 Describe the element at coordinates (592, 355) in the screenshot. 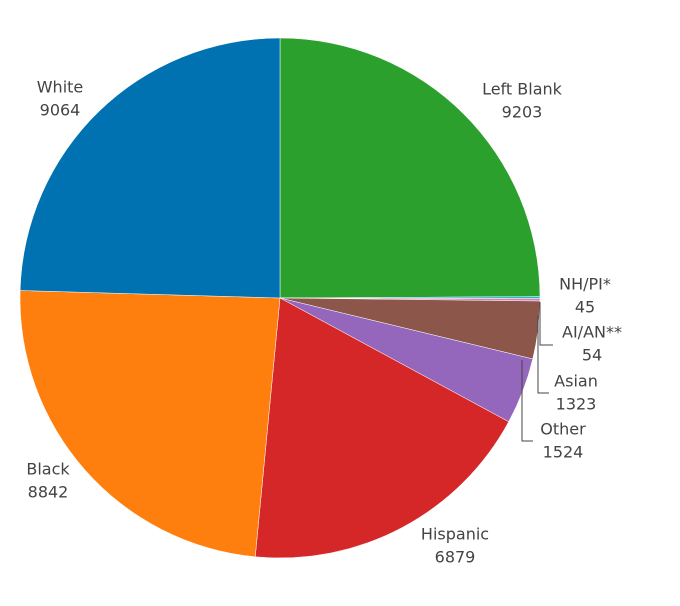

I see `slice-value: 54` at that location.